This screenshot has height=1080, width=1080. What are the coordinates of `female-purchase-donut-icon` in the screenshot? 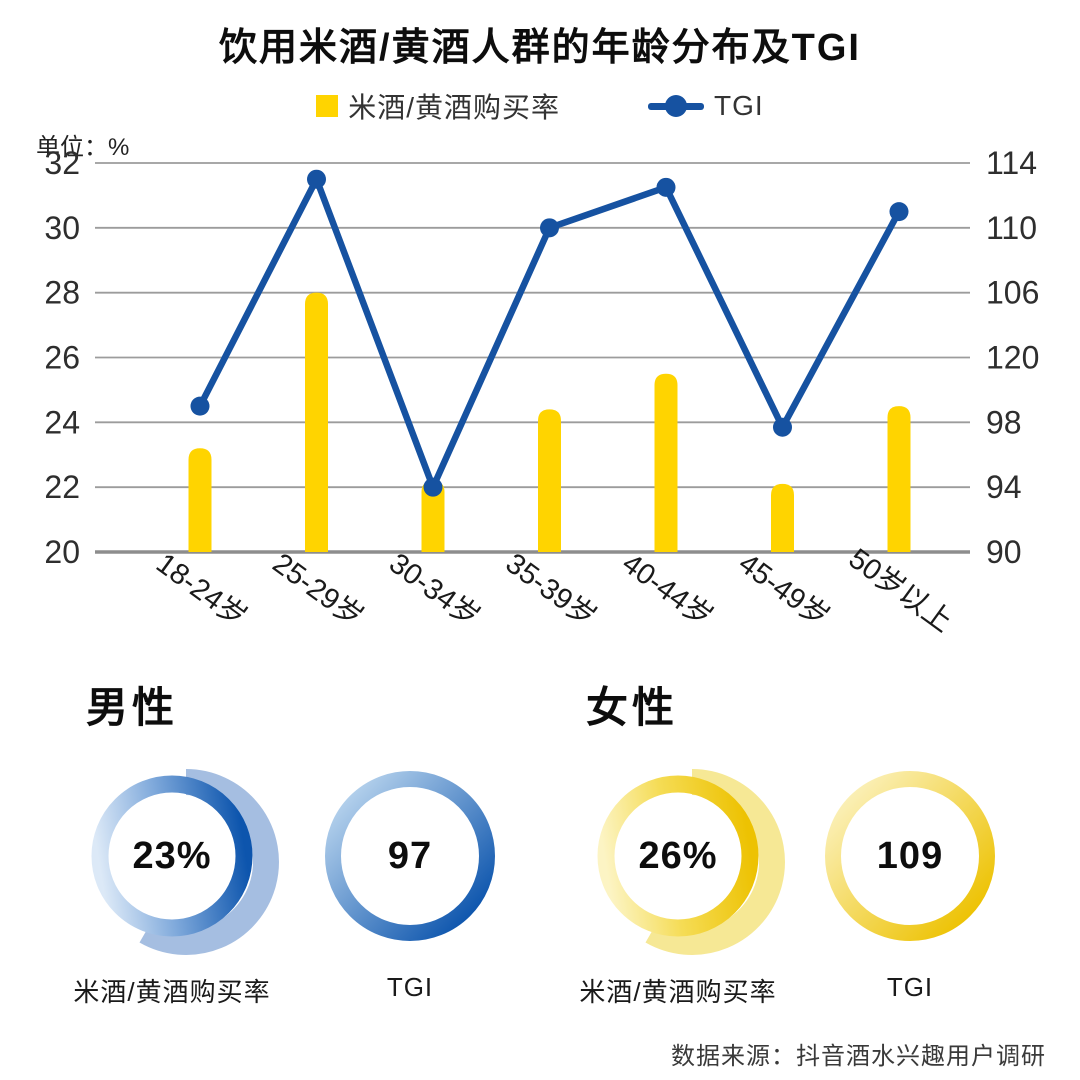 It's located at (691, 862).